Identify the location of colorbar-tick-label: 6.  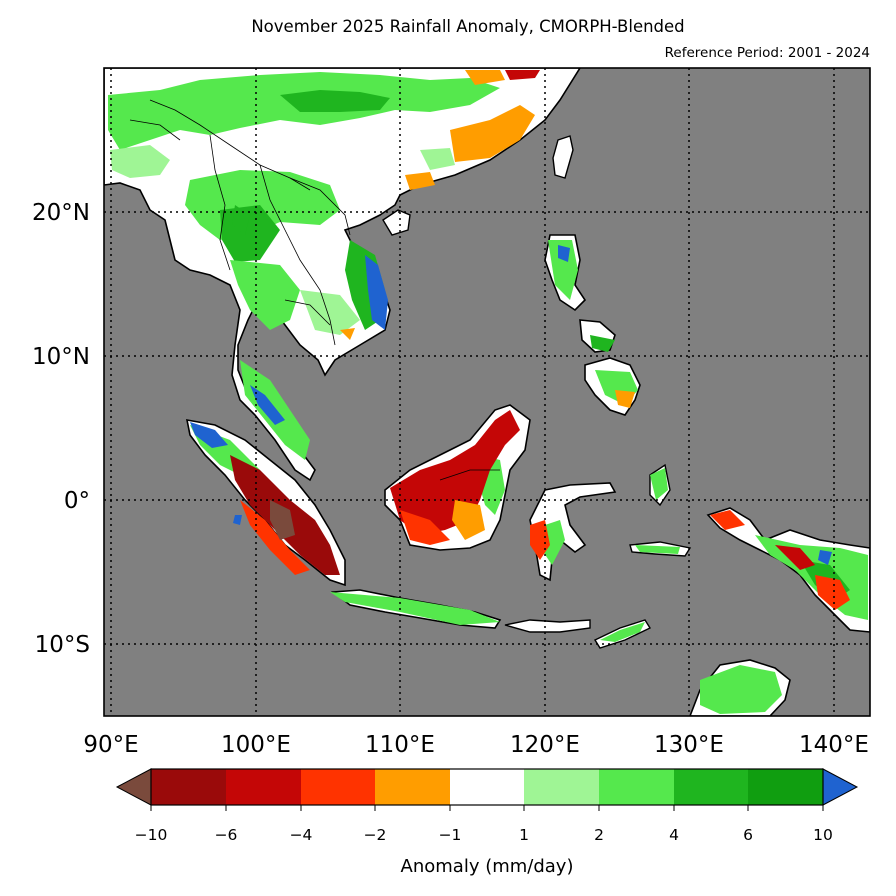
(748, 835).